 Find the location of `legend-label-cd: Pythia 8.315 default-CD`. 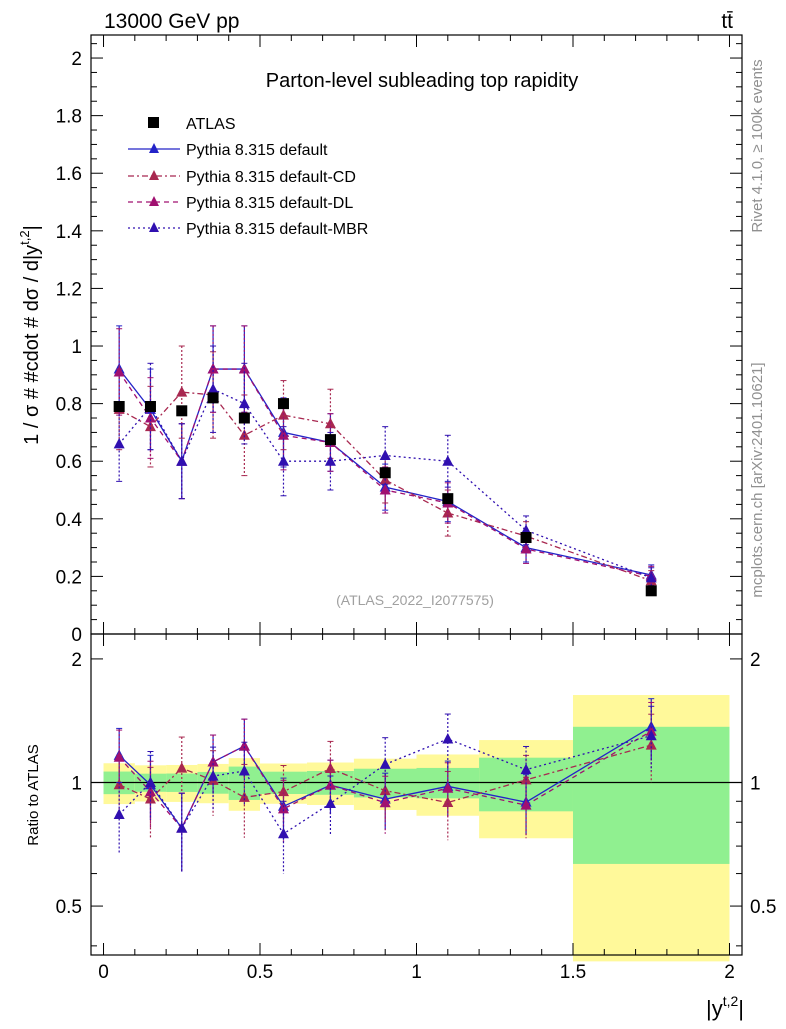

legend-label-cd: Pythia 8.315 default-CD is located at coordinates (271, 177).